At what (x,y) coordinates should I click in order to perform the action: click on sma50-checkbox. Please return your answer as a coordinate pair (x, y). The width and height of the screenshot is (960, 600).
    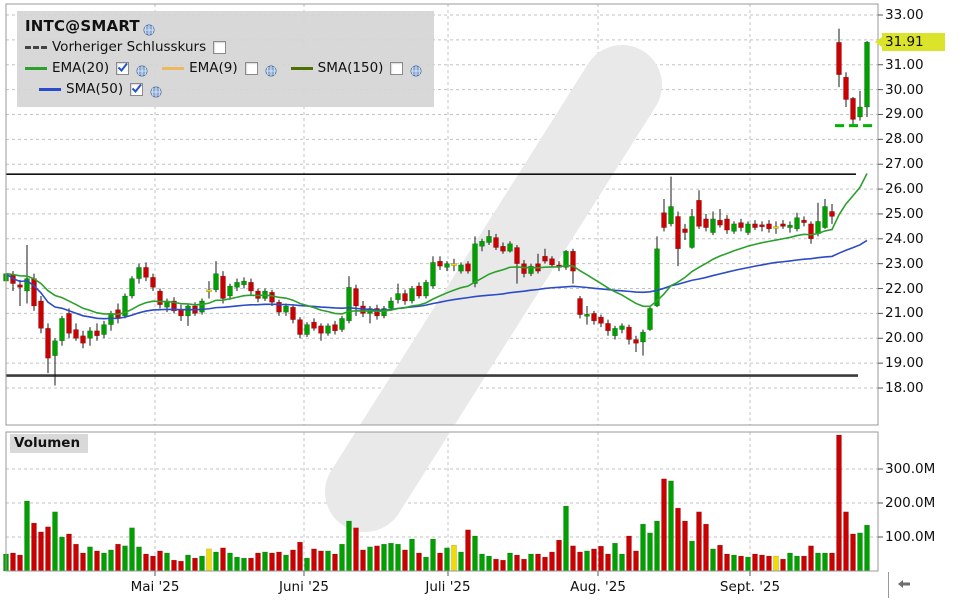
    Looking at the image, I should click on (137, 89).